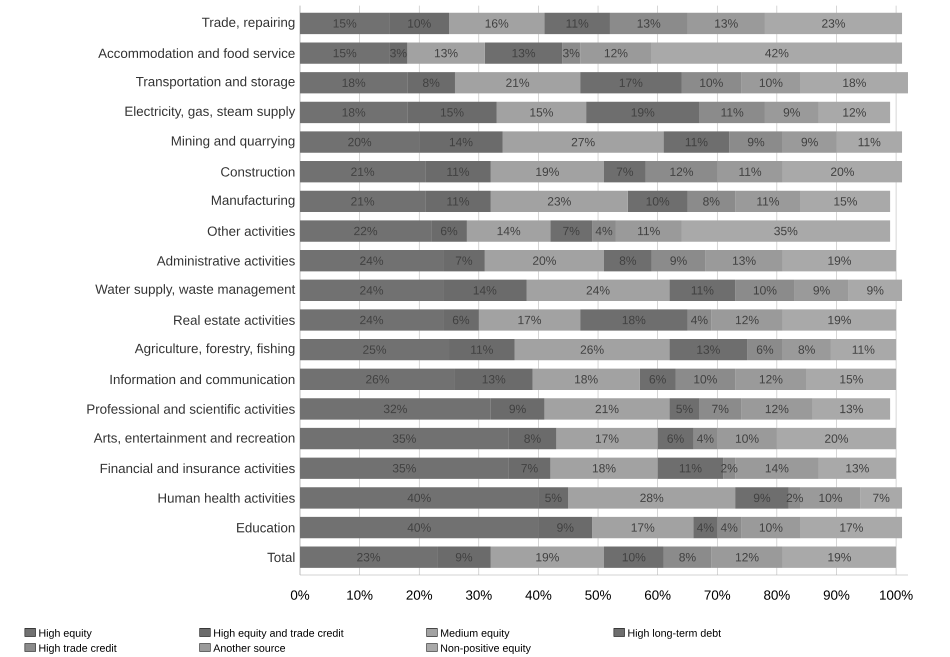 This screenshot has height=657, width=950. I want to click on data-label: 27%, so click(583, 142).